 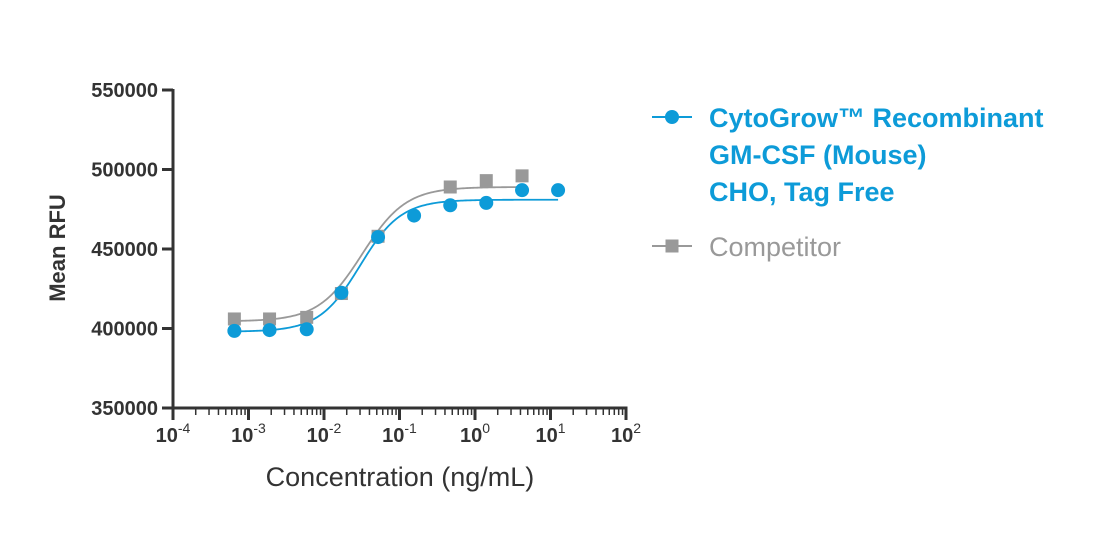 I want to click on y-axis-title: Mean RFU, so click(x=57, y=248).